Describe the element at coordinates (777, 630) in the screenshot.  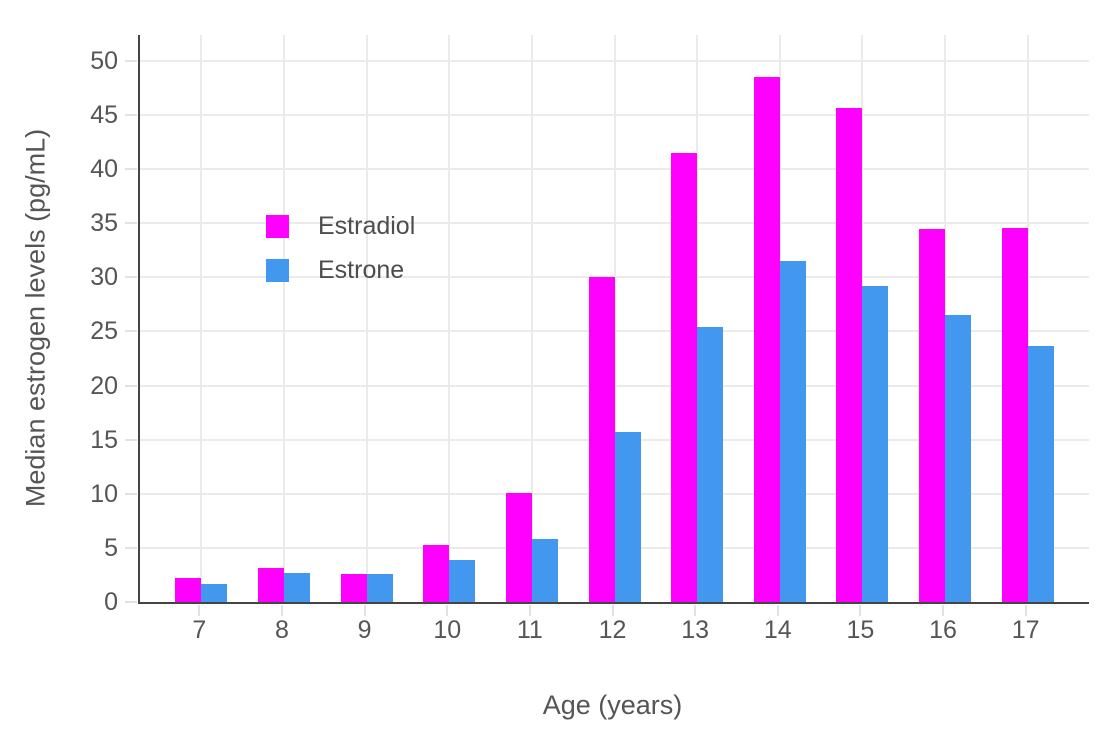
I see `x-tick-label-14: 14` at that location.